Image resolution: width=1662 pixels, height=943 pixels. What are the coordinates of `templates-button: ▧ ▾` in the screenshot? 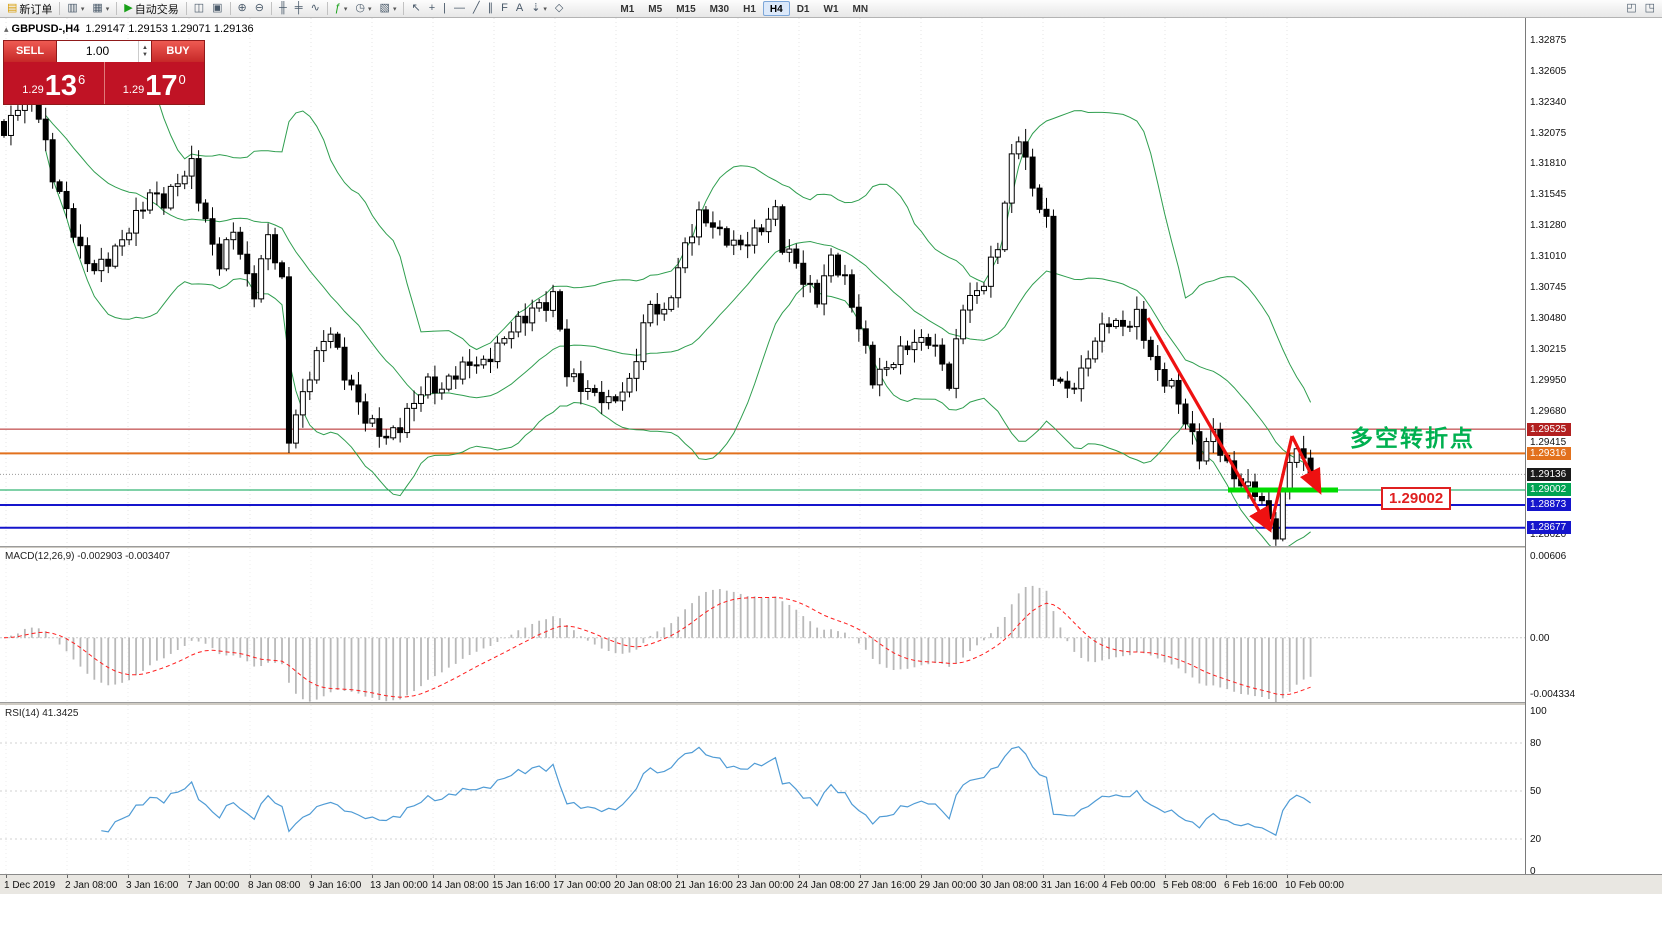 It's located at (388, 9).